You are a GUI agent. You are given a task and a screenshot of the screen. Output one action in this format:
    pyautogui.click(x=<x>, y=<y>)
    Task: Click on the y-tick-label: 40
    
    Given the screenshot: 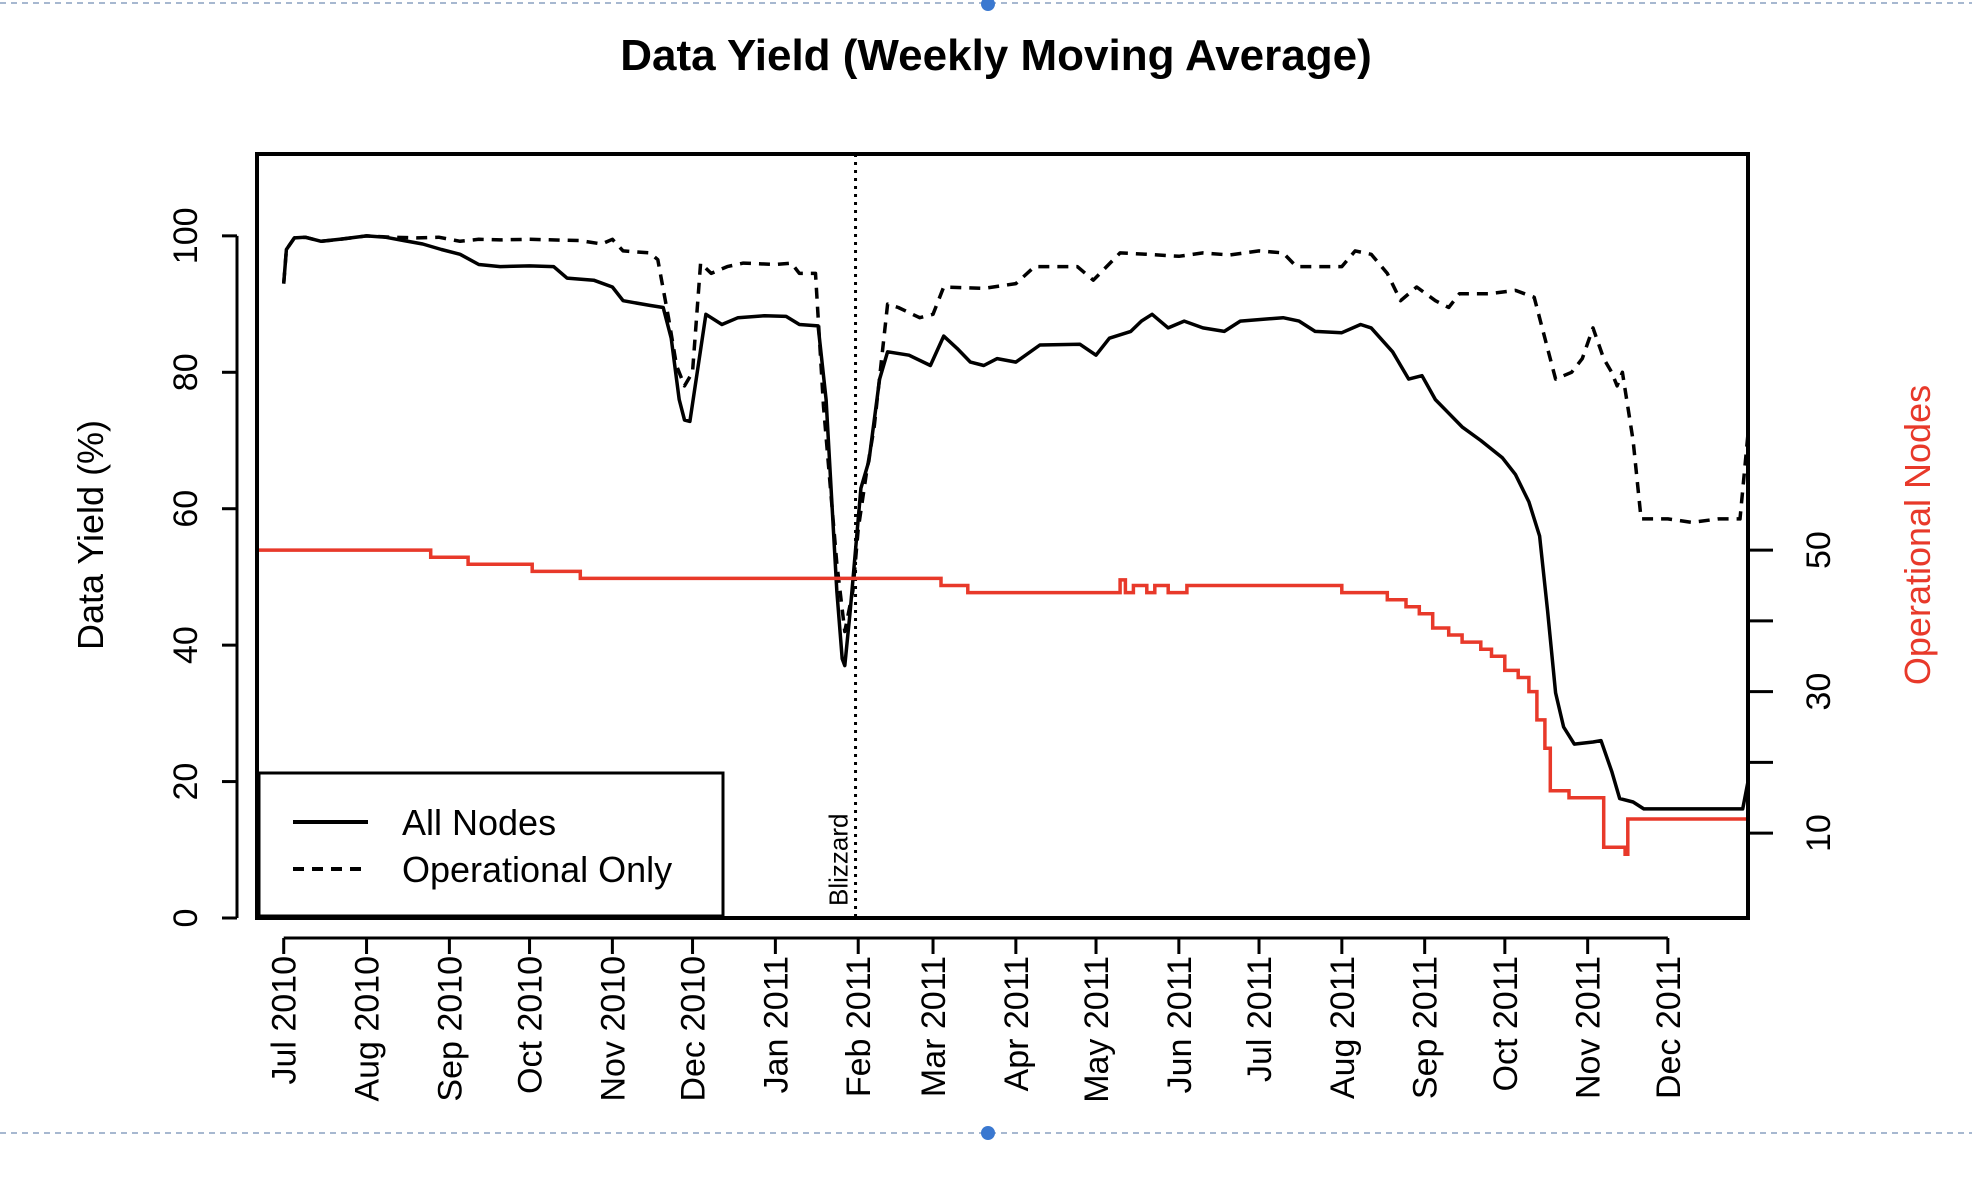 What is the action you would take?
    pyautogui.click(x=186, y=645)
    